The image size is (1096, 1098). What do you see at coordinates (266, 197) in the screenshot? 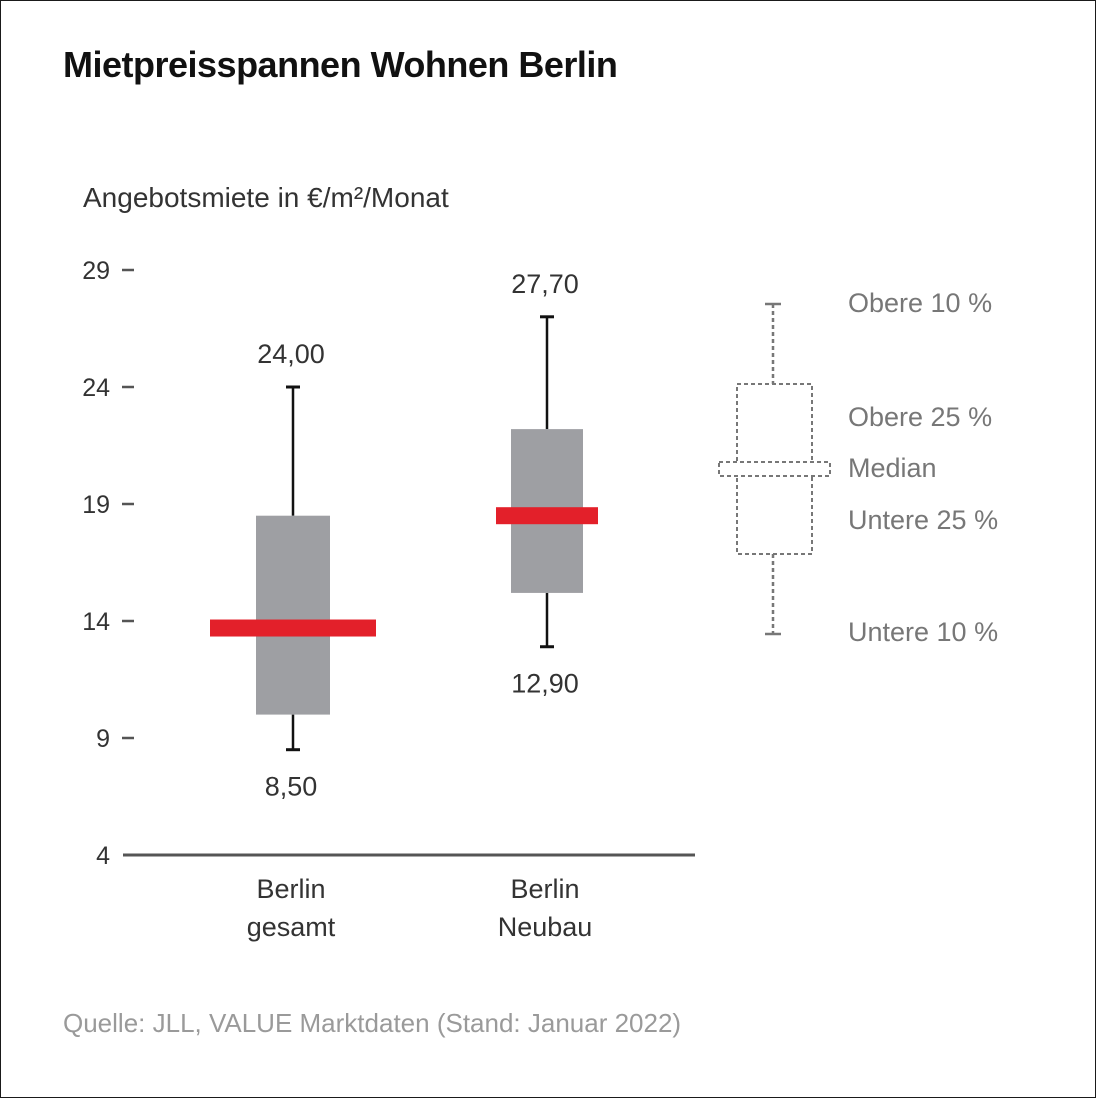
I see `y-axis-label: Angebotsmiete in €/m²/Monat` at bounding box center [266, 197].